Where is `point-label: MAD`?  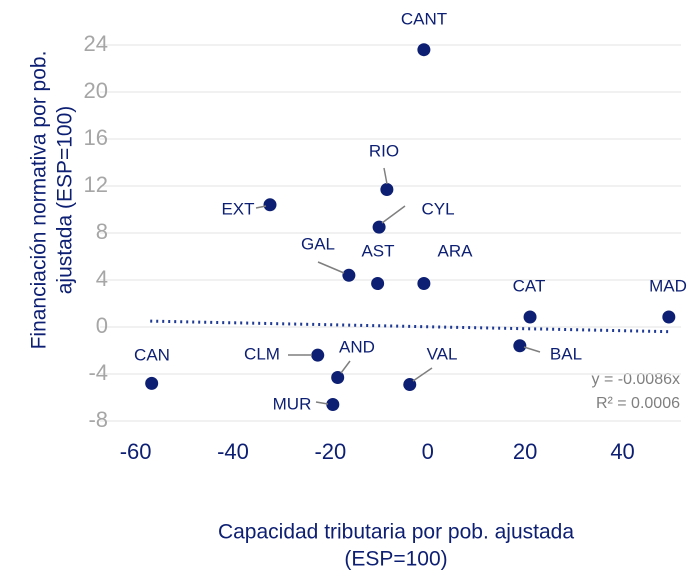
point-label: MAD is located at coordinates (668, 285).